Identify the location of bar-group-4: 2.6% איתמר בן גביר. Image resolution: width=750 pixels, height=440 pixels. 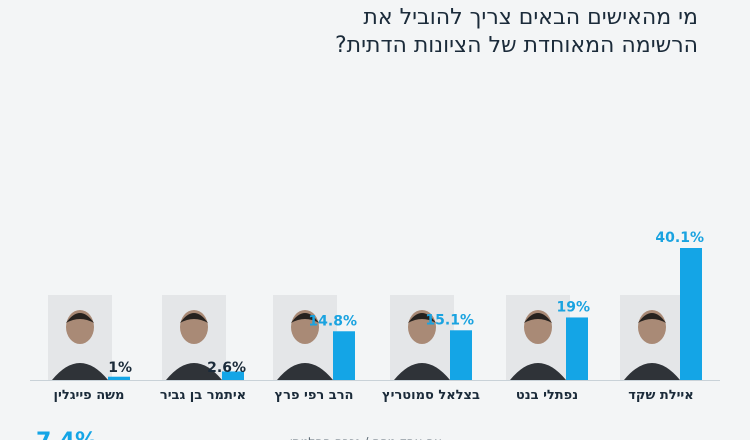
(203, 349).